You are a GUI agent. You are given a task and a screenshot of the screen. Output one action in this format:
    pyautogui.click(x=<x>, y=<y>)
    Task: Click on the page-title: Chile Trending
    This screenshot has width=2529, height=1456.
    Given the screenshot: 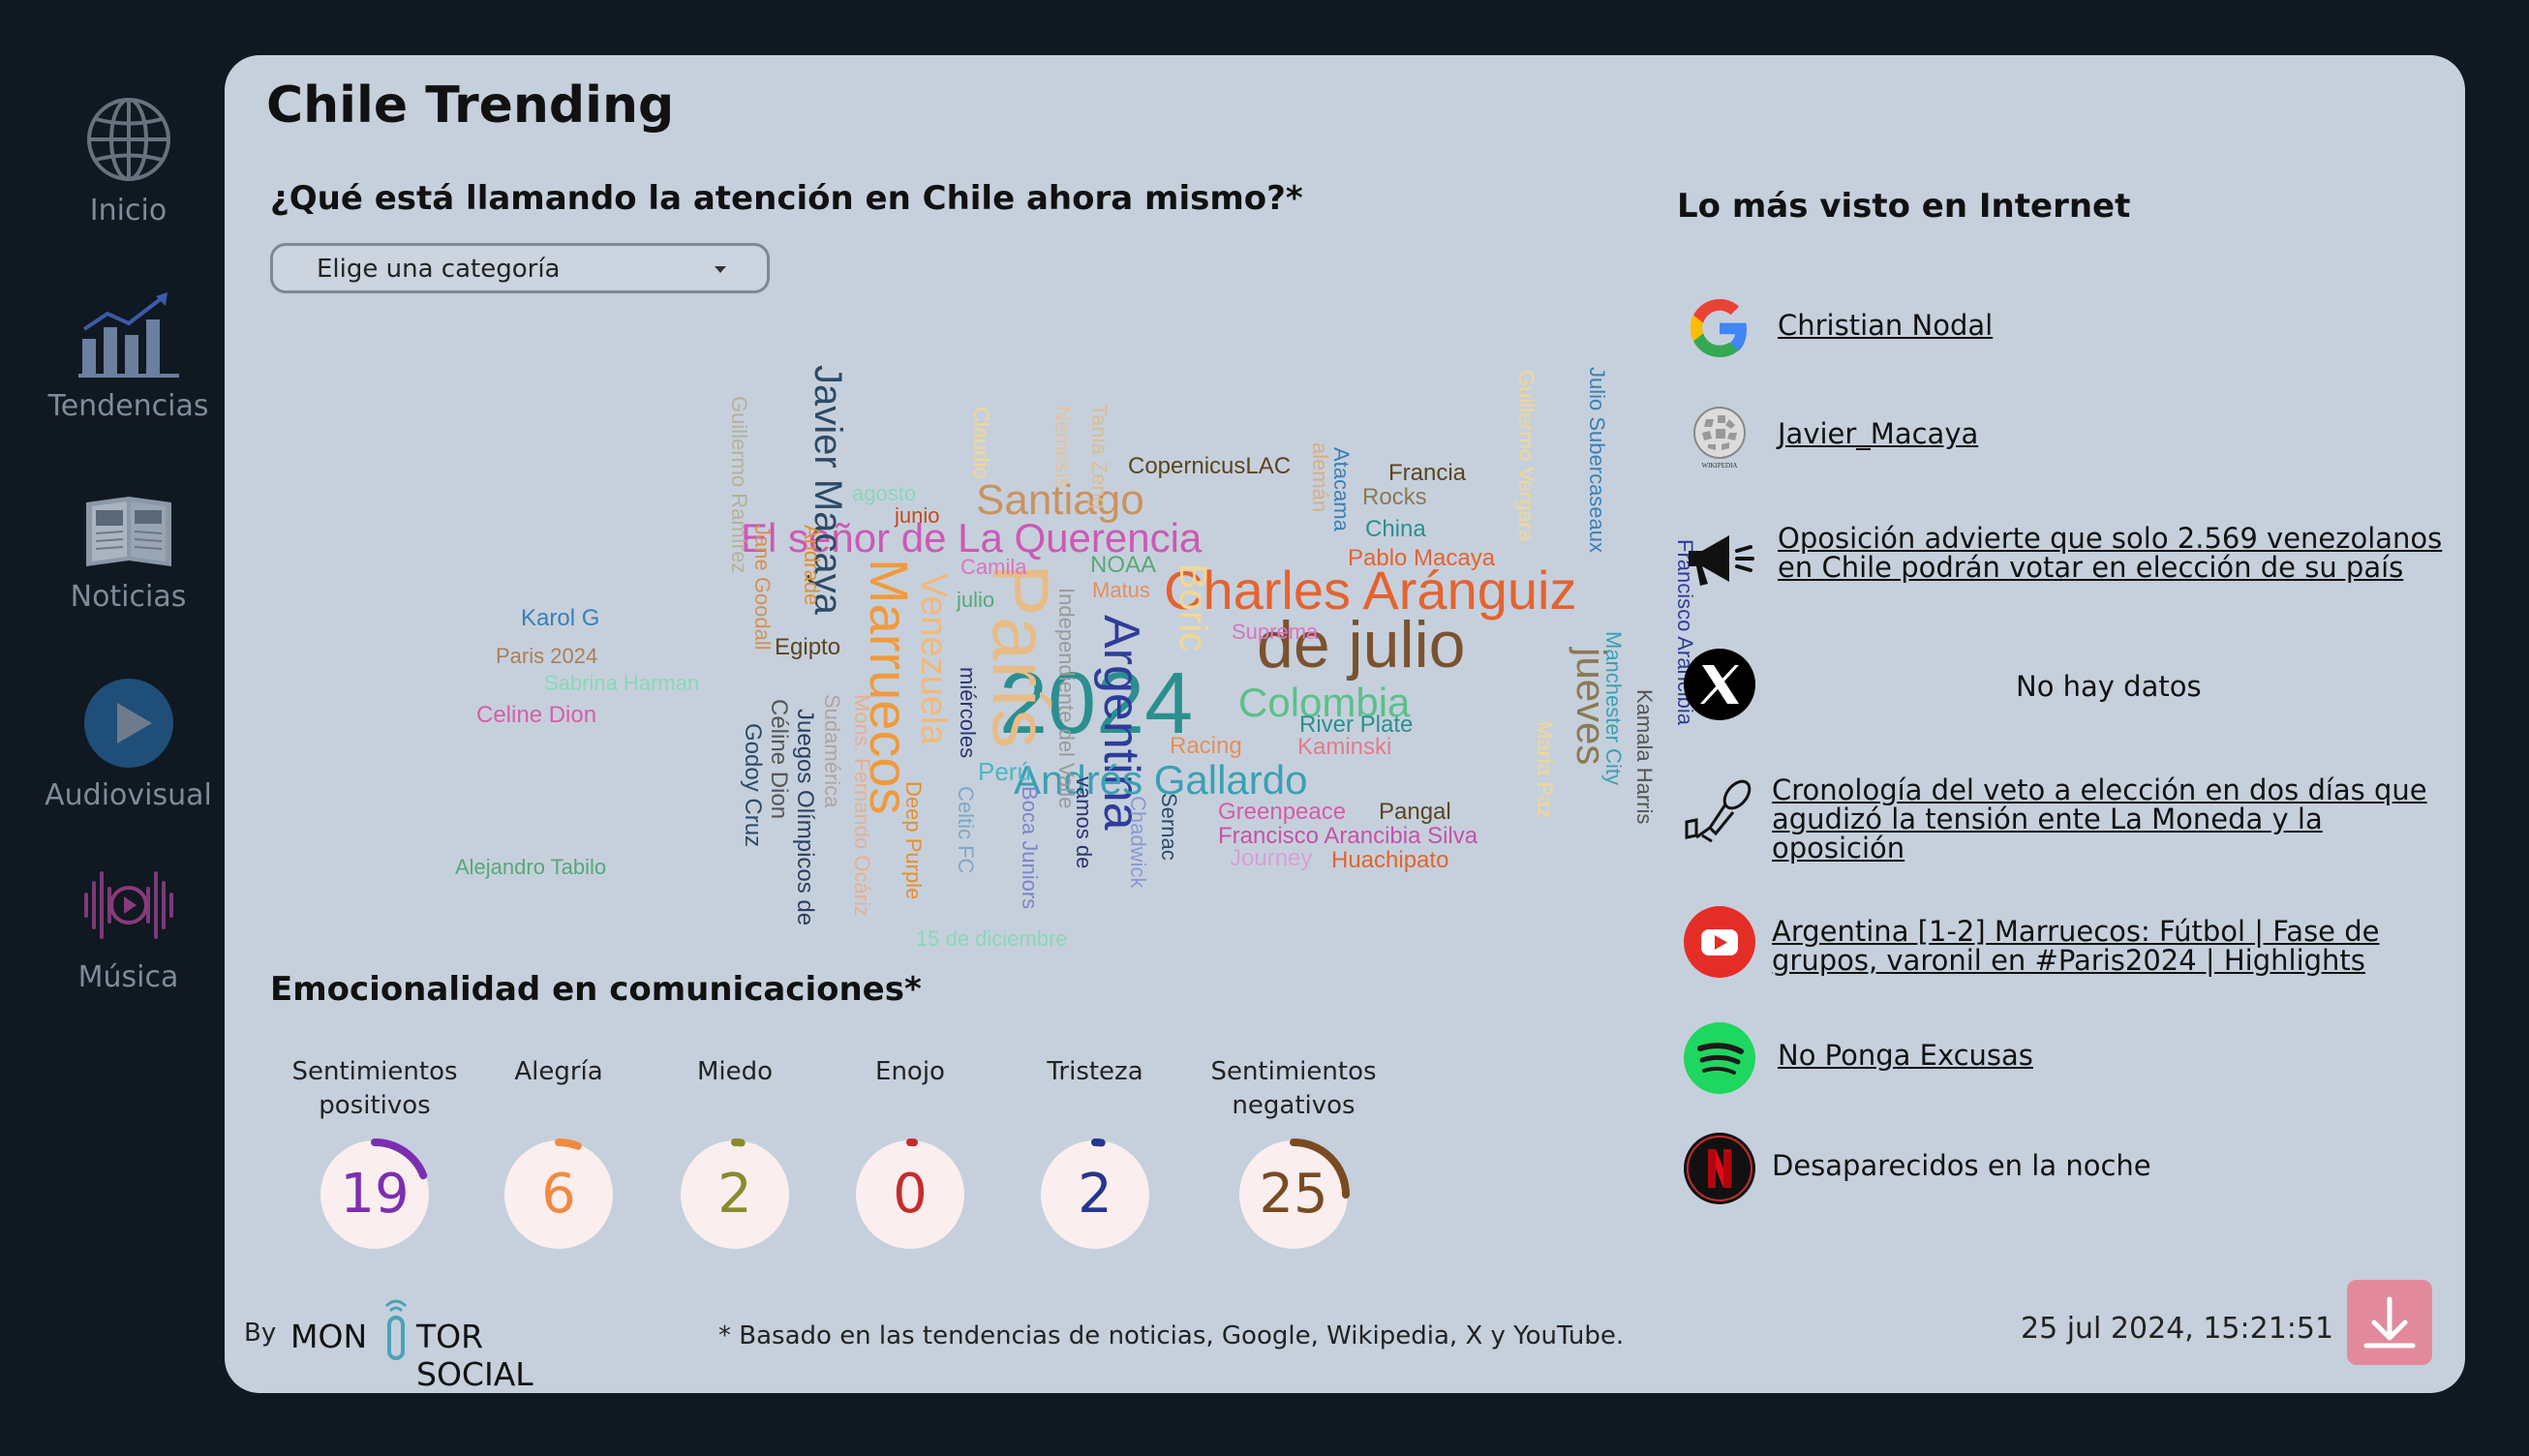 What is the action you would take?
    pyautogui.click(x=471, y=106)
    